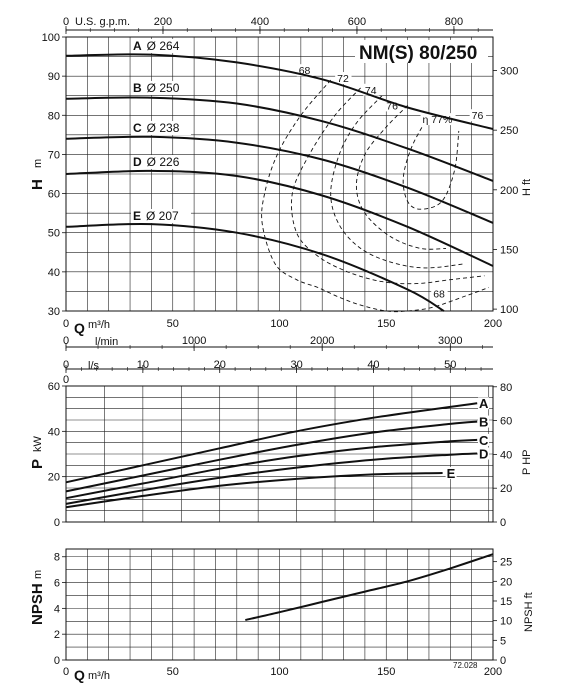  What do you see at coordinates (271, 469) in the screenshot?
I see `power-curve-C` at bounding box center [271, 469].